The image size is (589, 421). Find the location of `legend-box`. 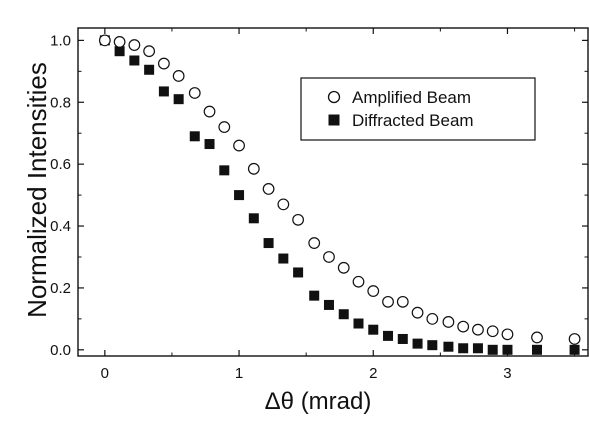

legend-box is located at coordinates (418, 109).